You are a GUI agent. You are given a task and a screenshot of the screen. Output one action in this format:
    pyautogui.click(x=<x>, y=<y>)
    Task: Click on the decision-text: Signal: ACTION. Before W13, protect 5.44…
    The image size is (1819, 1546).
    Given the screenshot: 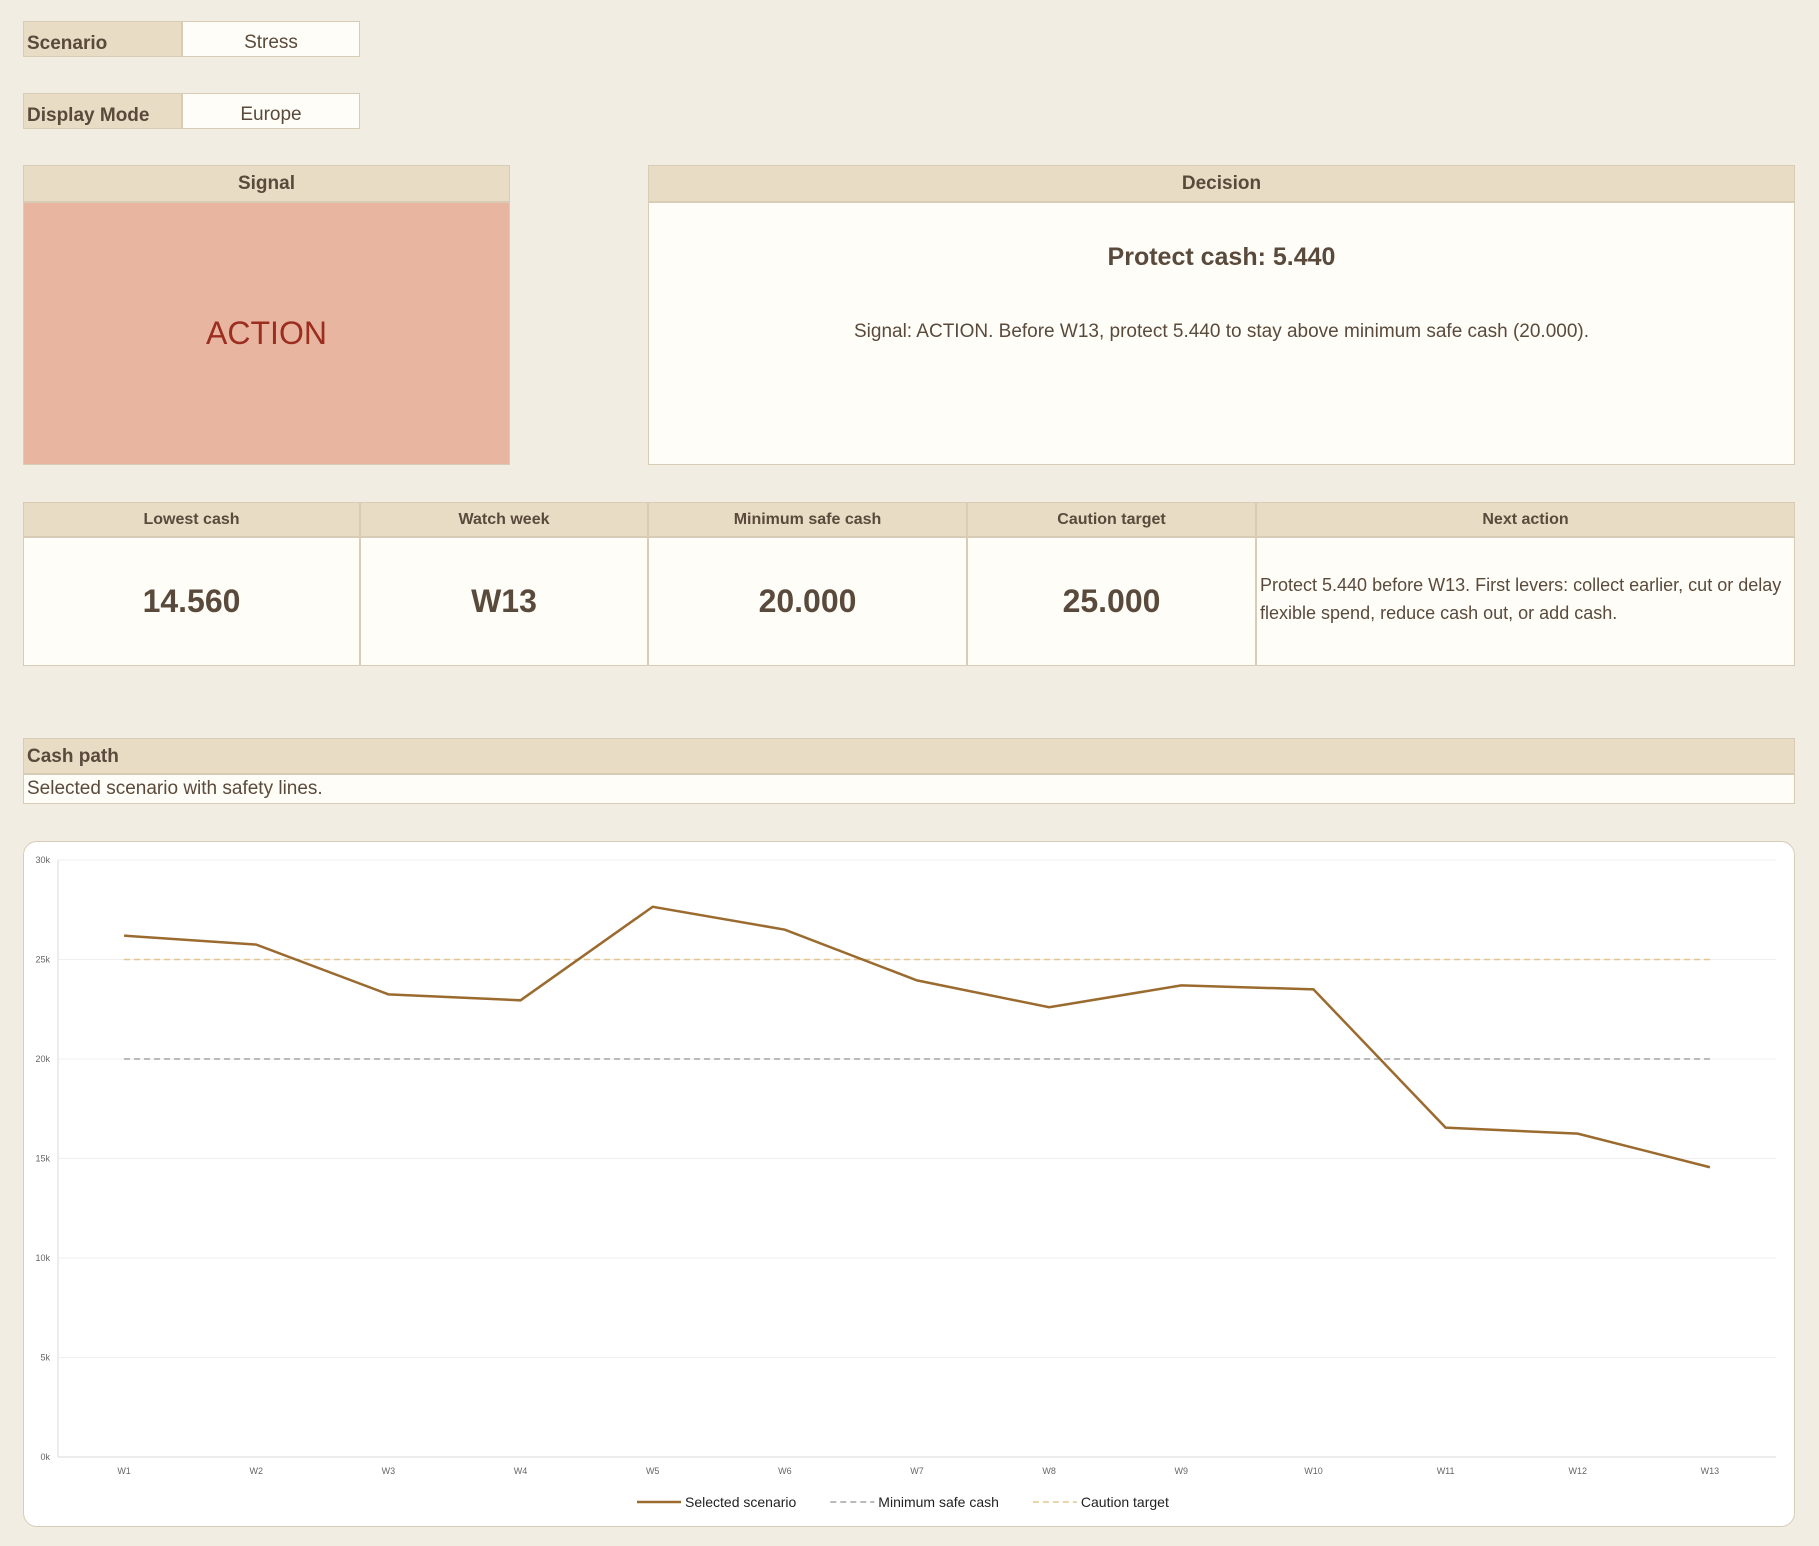 What is the action you would take?
    pyautogui.click(x=1221, y=331)
    